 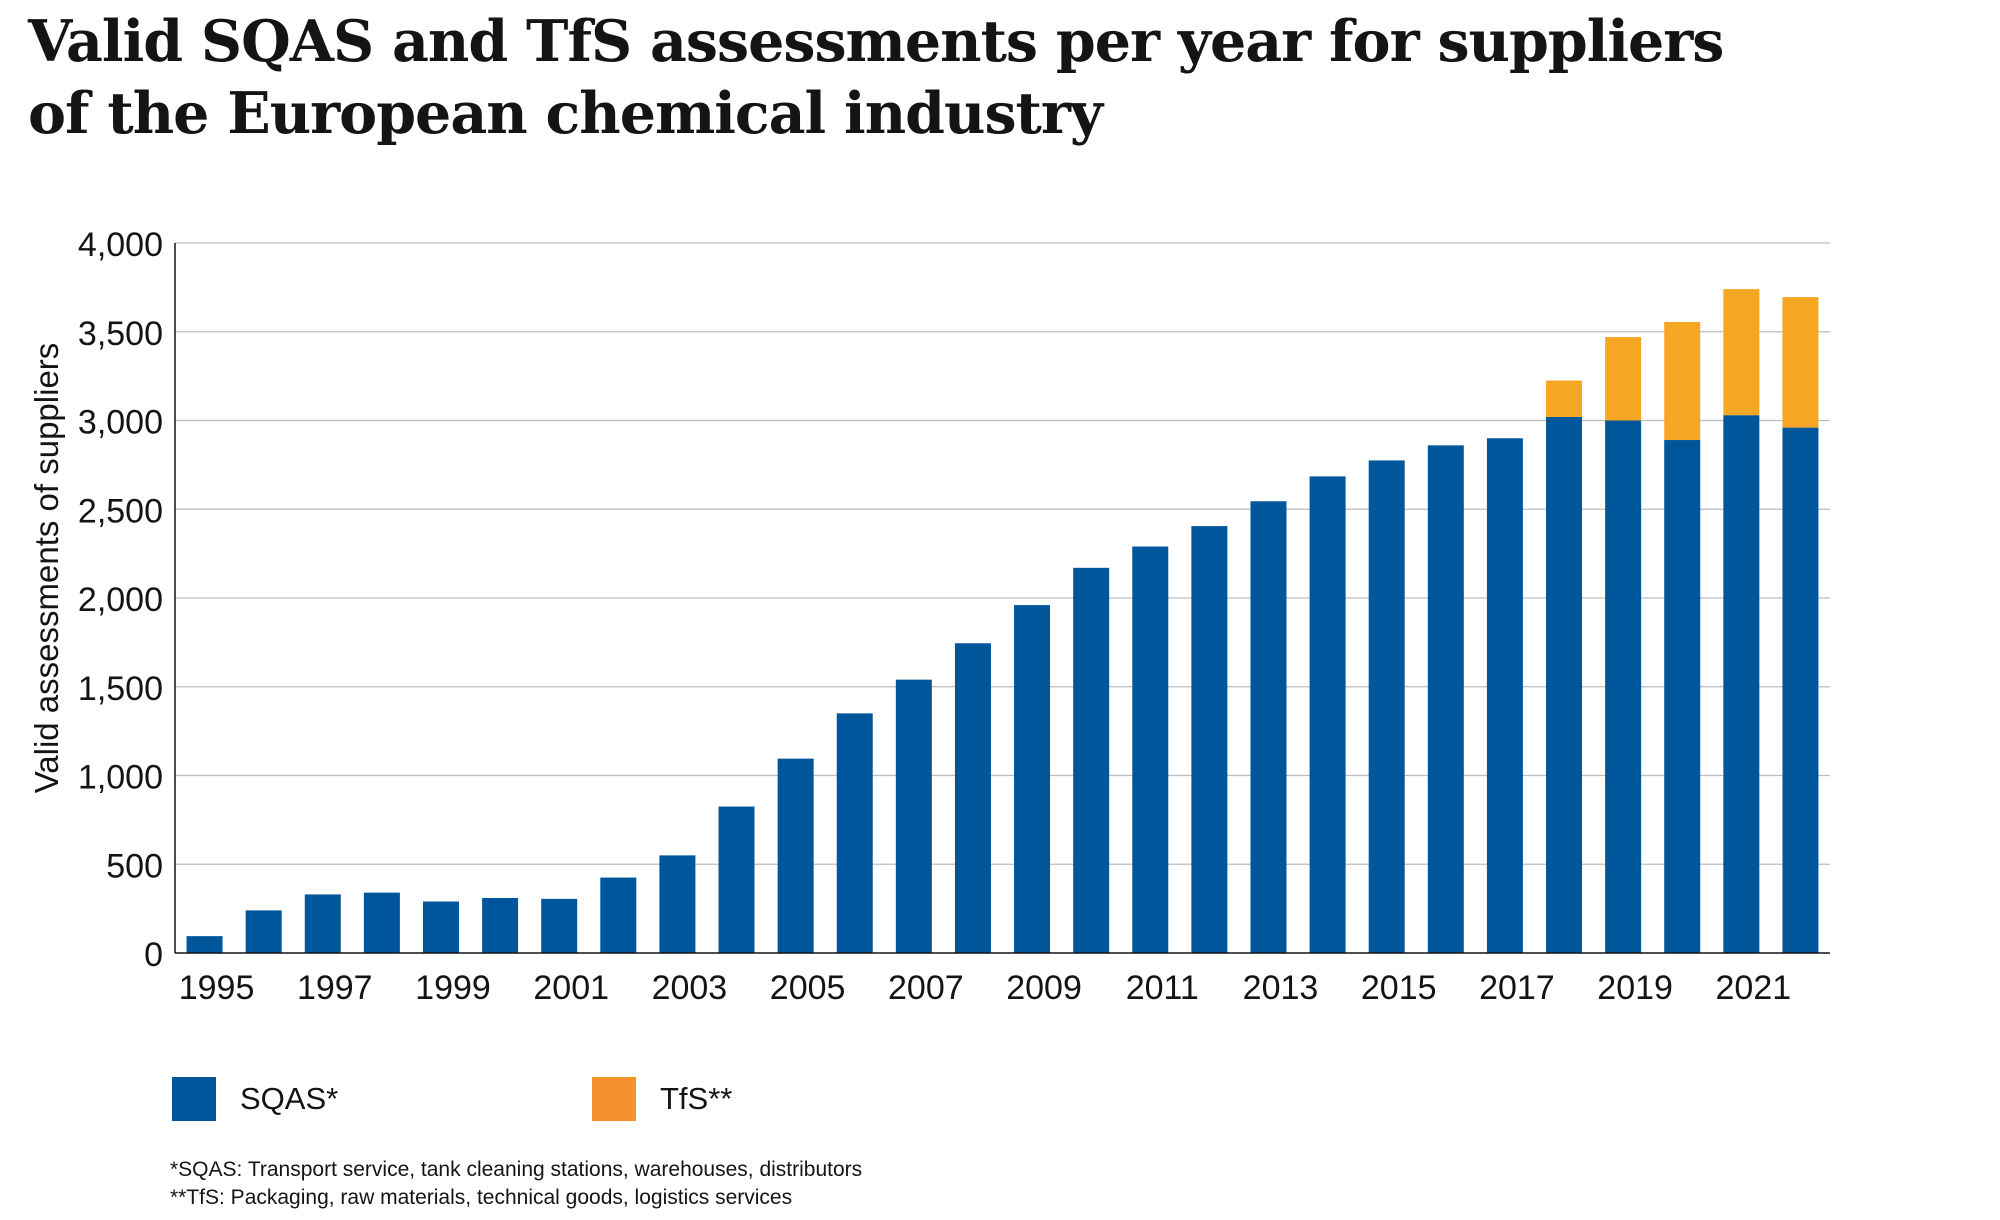 What do you see at coordinates (1741, 684) in the screenshot?
I see `bar-sqas-2021` at bounding box center [1741, 684].